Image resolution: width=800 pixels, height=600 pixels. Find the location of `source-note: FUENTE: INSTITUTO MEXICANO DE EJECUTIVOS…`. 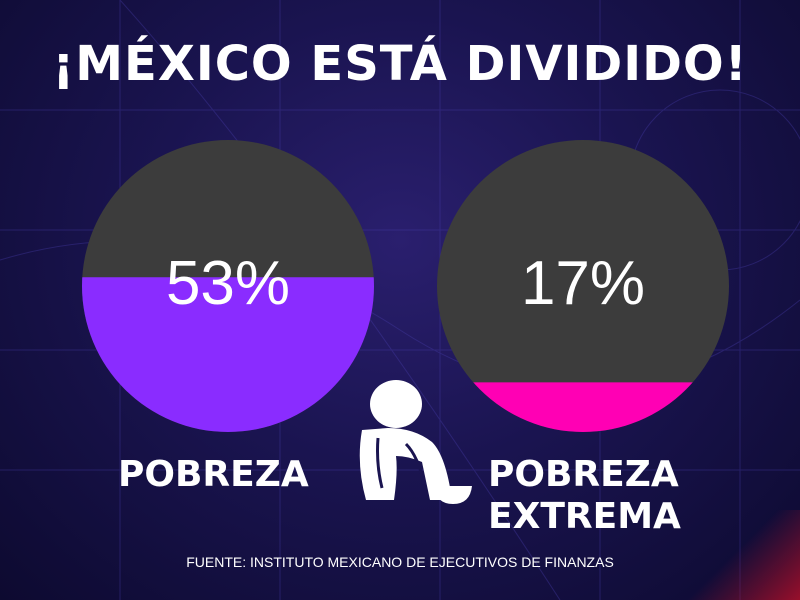

source-note: FUENTE: INSTITUTO MEXICANO DE EJECUTIVOS… is located at coordinates (400, 562).